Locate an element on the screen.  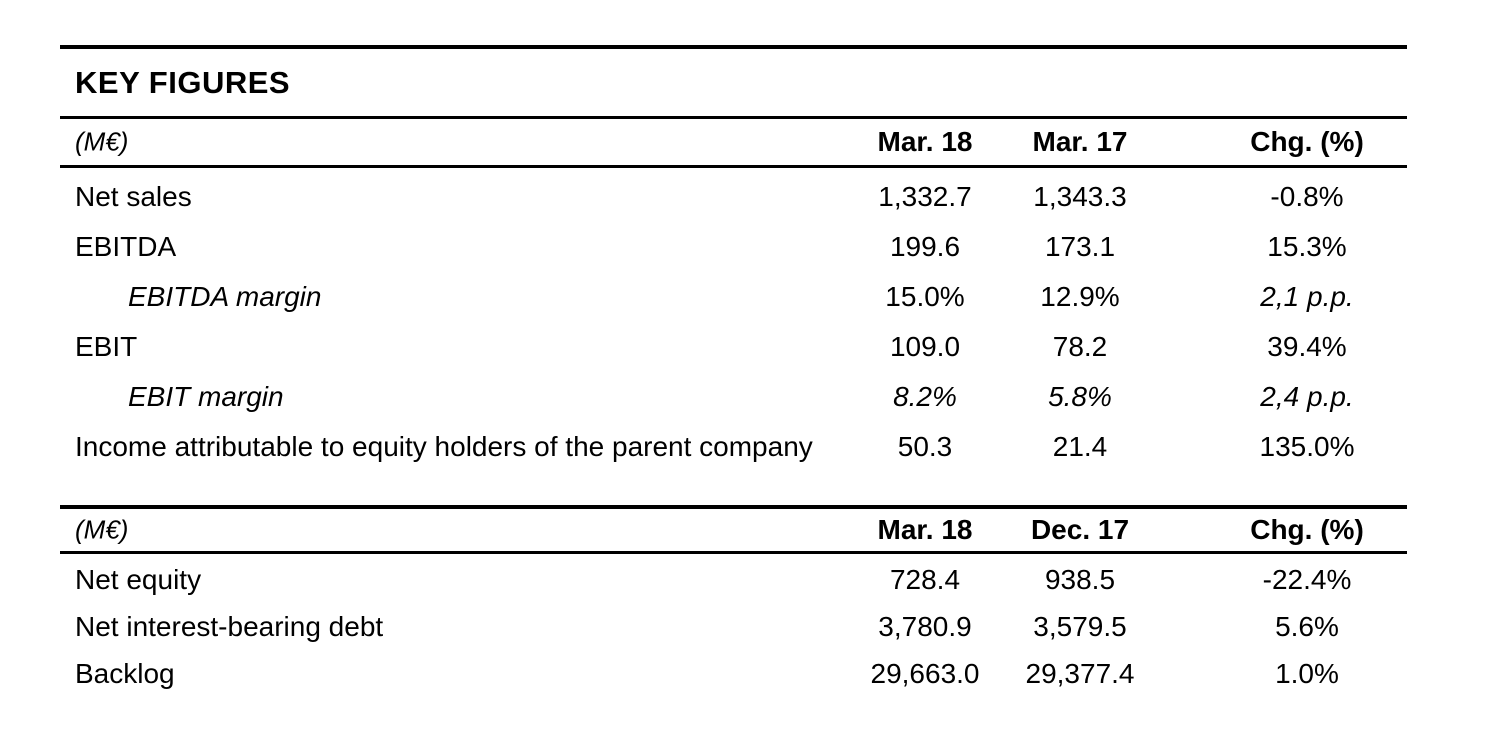
page-title: KEY FIGURES is located at coordinates (183, 82).